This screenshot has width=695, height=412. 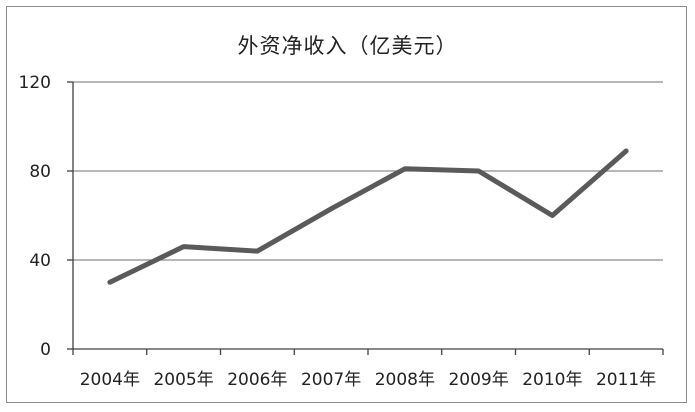 What do you see at coordinates (110, 380) in the screenshot?
I see `x-tick-label-0: 2004年` at bounding box center [110, 380].